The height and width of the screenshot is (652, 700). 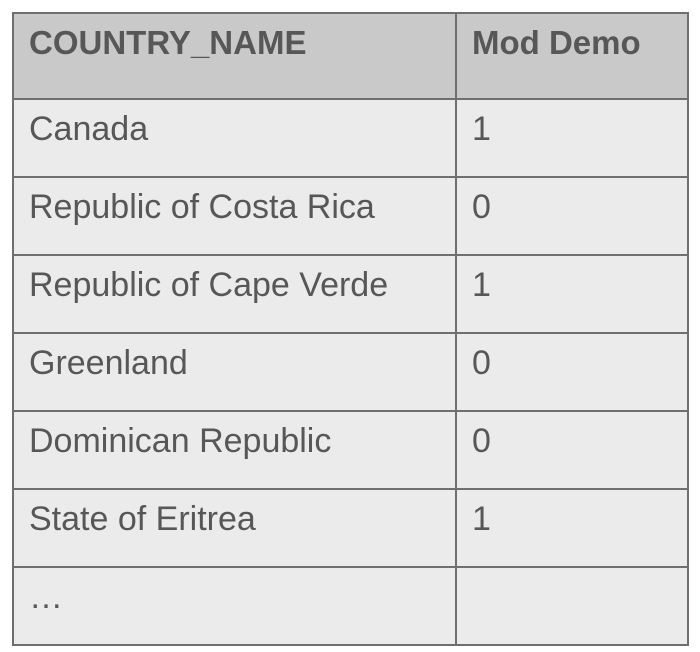 I want to click on empty-cell, so click(x=572, y=606).